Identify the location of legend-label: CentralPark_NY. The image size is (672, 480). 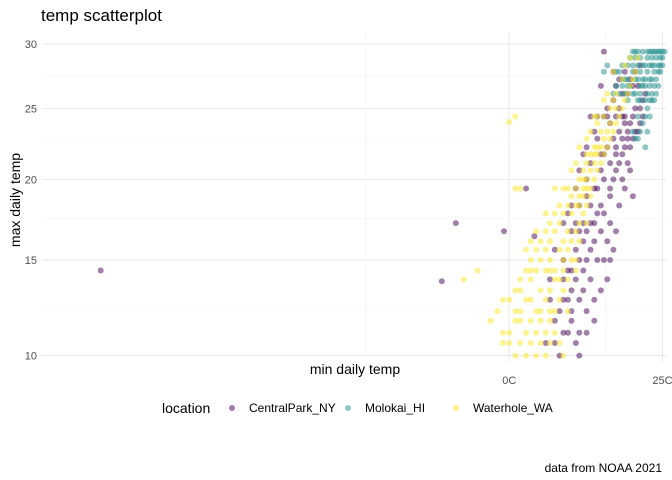
(292, 408).